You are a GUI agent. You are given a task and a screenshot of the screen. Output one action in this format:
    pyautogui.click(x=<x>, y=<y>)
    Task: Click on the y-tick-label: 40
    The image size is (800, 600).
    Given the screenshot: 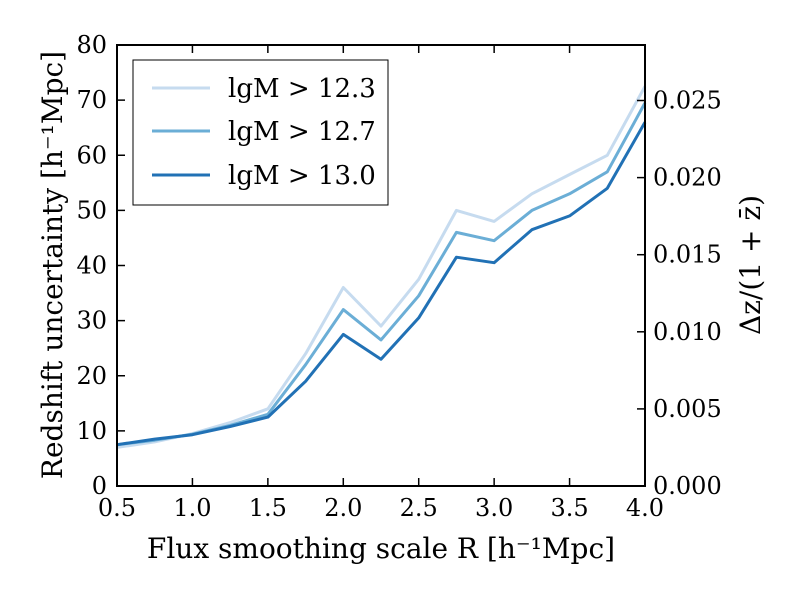 What is the action you would take?
    pyautogui.click(x=91, y=266)
    